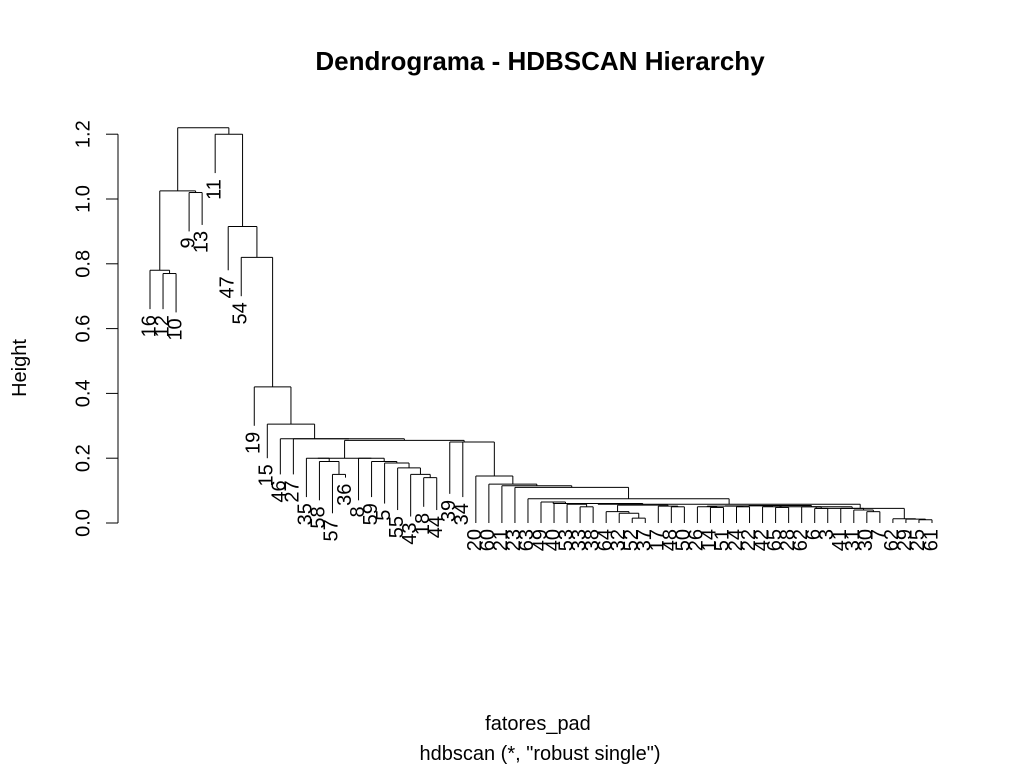 The width and height of the screenshot is (1024, 768). What do you see at coordinates (83, 329) in the screenshot?
I see `y-tick-label: 0.6` at bounding box center [83, 329].